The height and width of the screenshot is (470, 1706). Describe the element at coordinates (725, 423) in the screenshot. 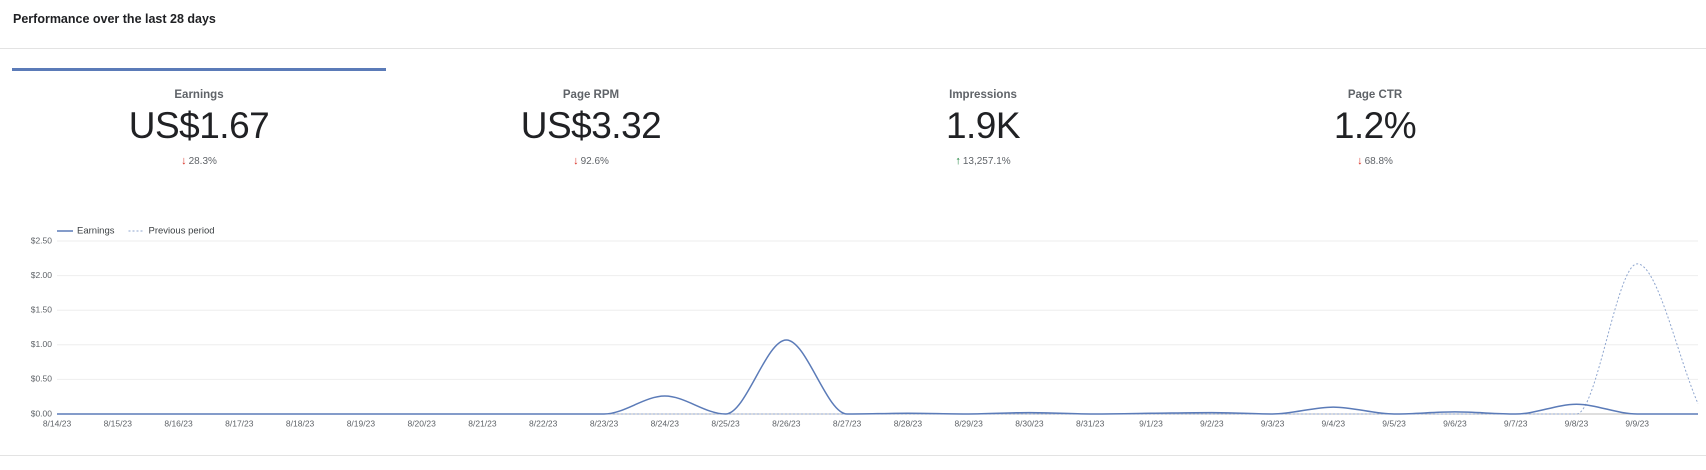

I see `x-tick-label: 8/25/23` at that location.